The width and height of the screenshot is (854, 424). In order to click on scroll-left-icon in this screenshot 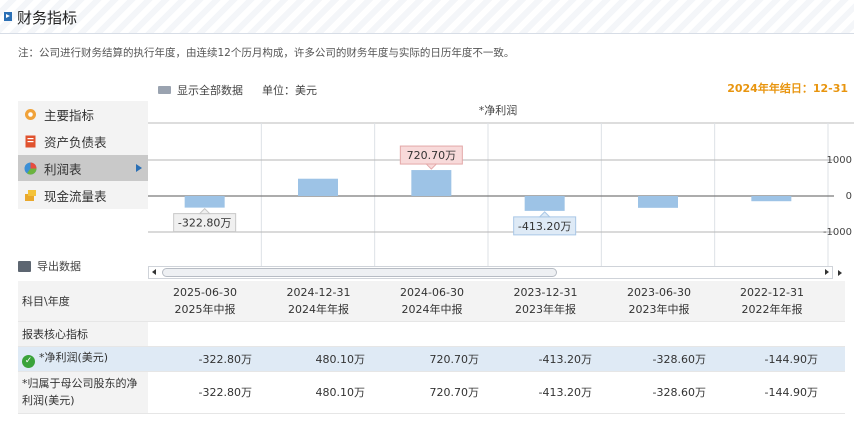, I will do `click(154, 272)`.